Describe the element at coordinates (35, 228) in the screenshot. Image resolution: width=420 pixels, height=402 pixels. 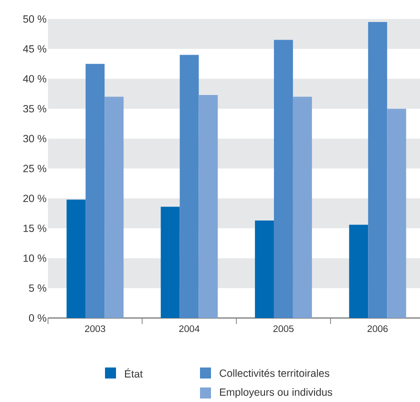
I see `y-tick-label: 15 %` at that location.